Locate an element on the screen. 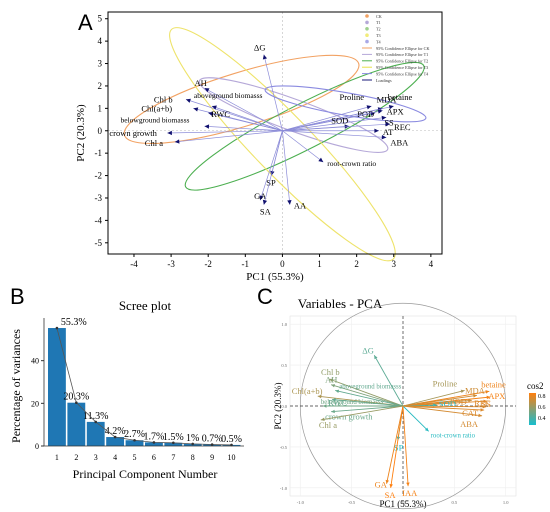  legend-label: 95% Confidence Ellipse for T1 is located at coordinates (402, 54).